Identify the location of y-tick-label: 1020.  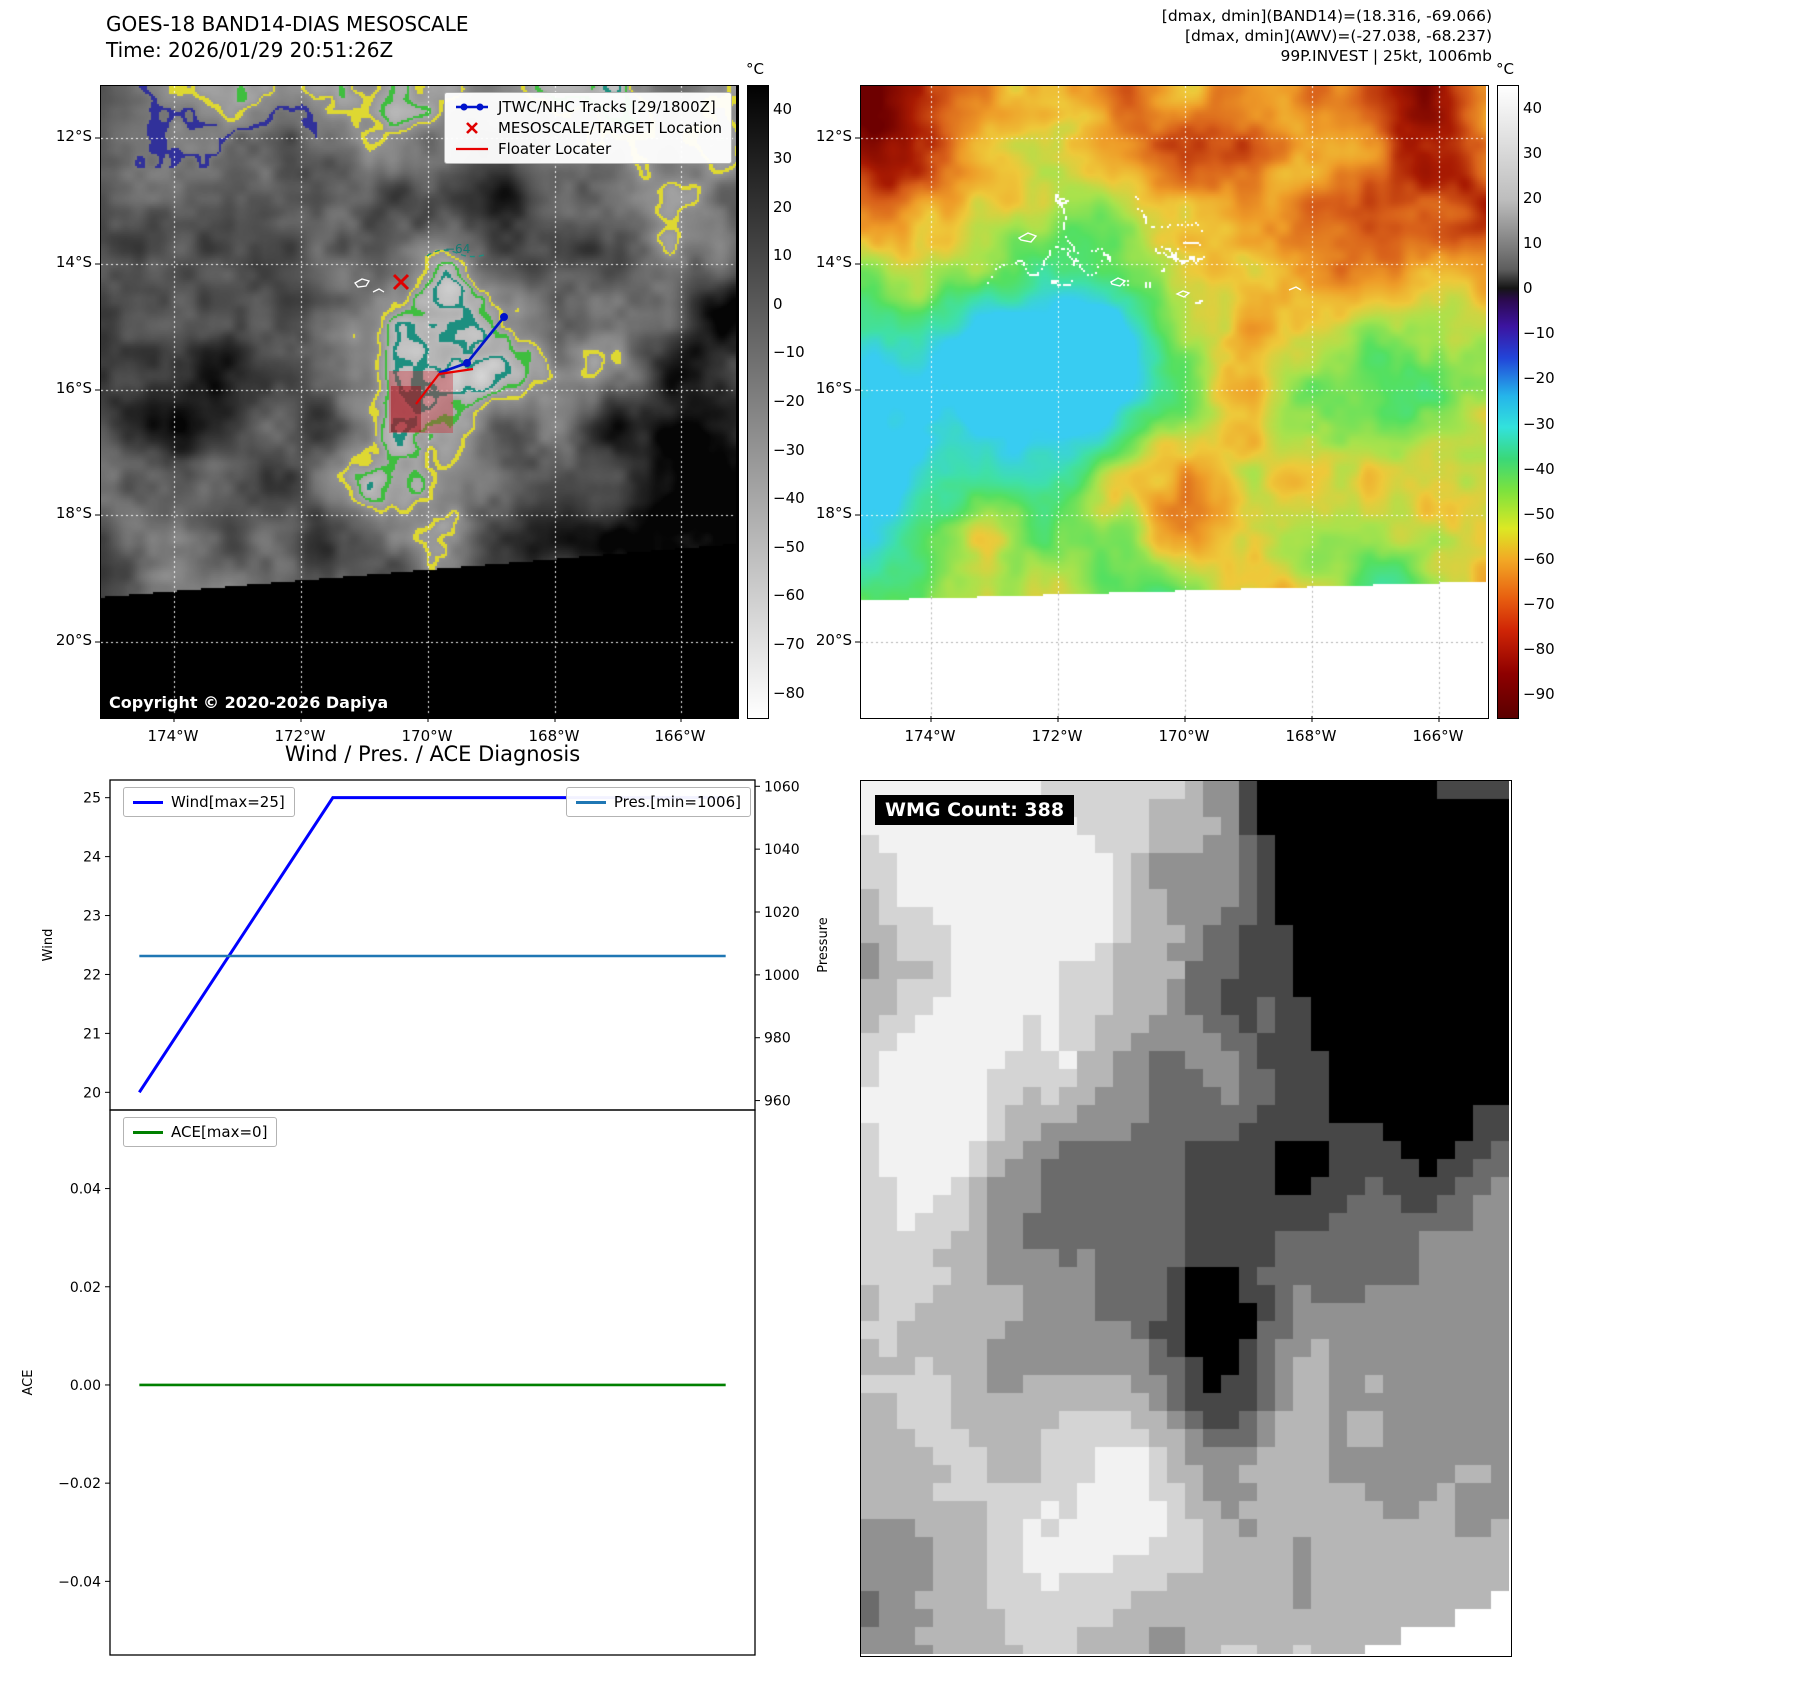
(782, 913).